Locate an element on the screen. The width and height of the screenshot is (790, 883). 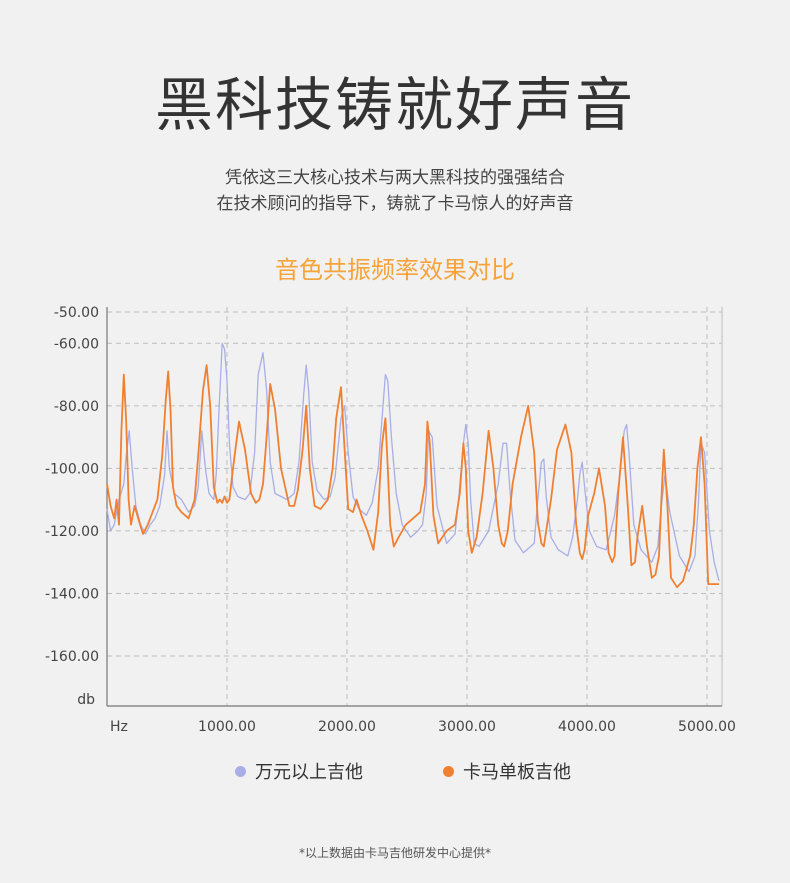
y-axis-label: db is located at coordinates (86, 700).